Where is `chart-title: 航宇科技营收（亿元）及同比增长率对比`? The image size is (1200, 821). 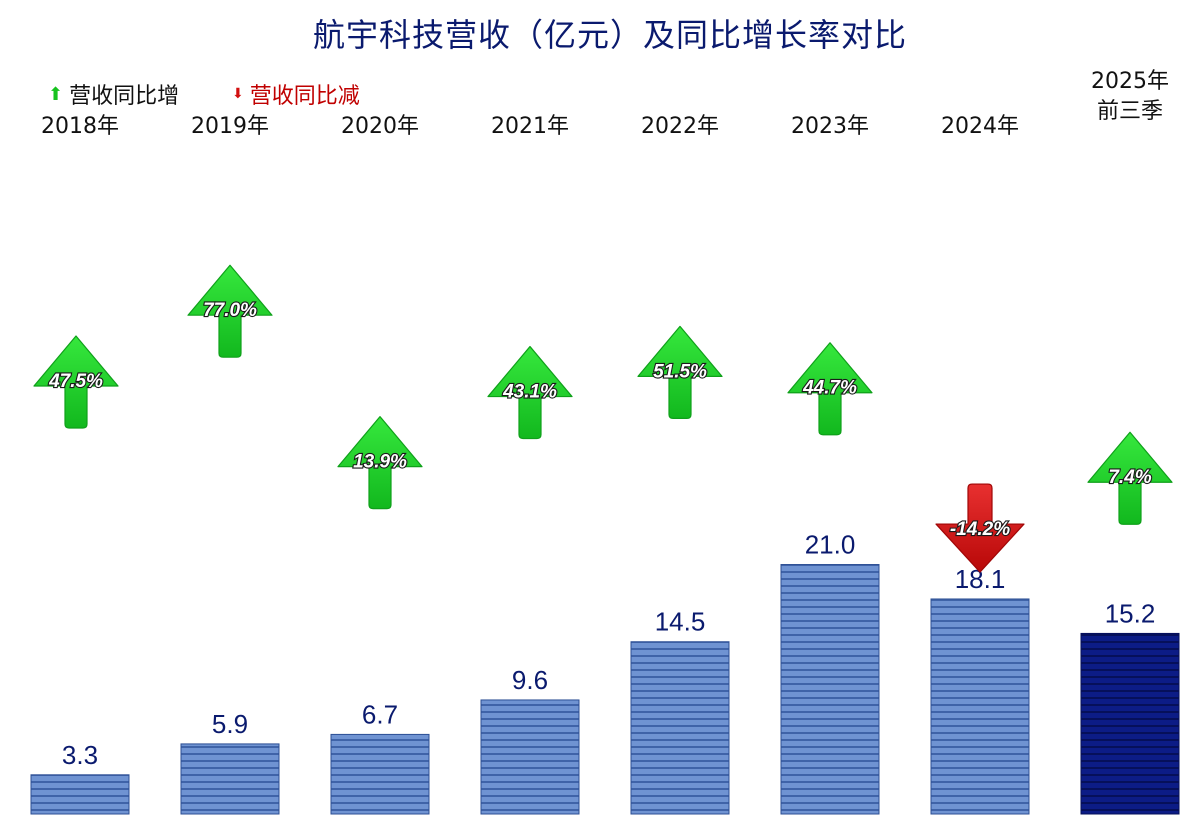
chart-title: 航宇科技营收（亿元）及同比增长率对比 is located at coordinates (609, 35).